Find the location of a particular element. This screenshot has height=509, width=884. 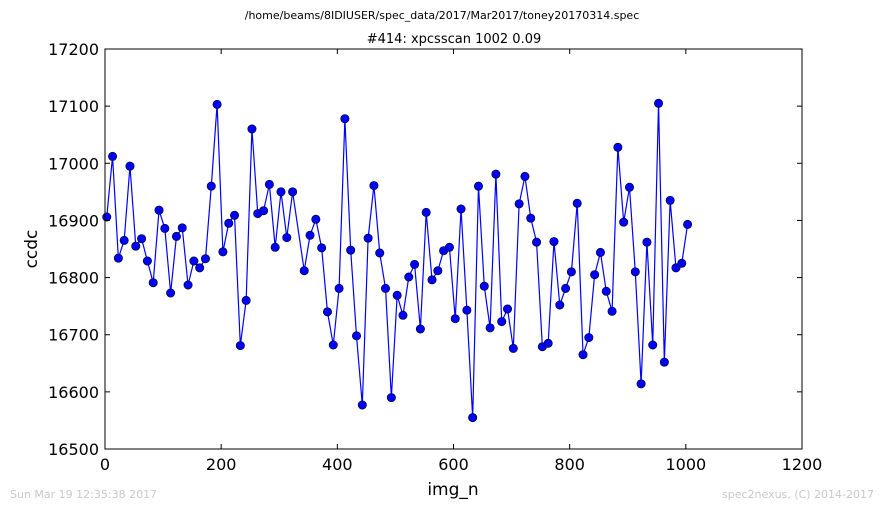

y-tick-label: 17200 is located at coordinates (73, 49).